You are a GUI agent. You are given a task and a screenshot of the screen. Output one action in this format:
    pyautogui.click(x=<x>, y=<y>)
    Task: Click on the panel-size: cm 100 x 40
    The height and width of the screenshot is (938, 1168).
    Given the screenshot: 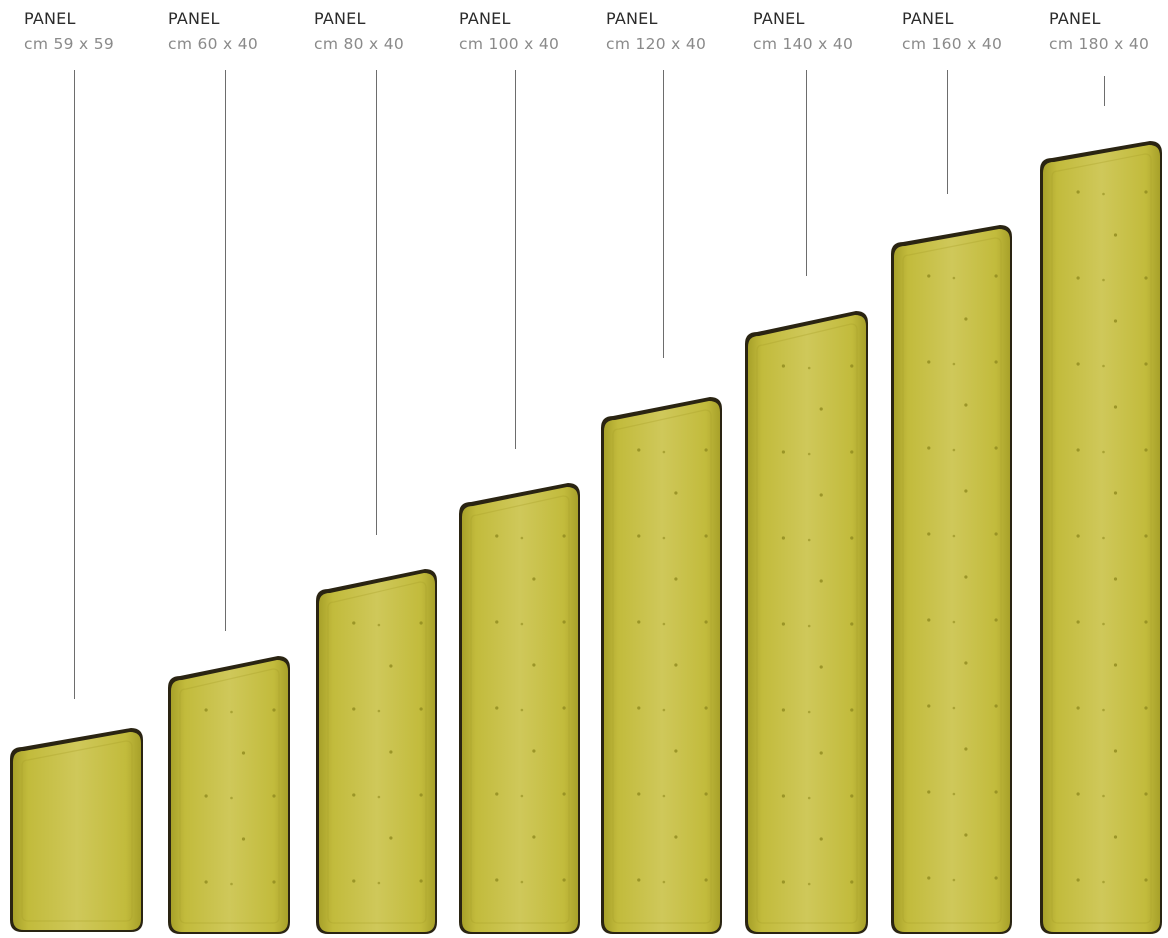 What is the action you would take?
    pyautogui.click(x=509, y=44)
    